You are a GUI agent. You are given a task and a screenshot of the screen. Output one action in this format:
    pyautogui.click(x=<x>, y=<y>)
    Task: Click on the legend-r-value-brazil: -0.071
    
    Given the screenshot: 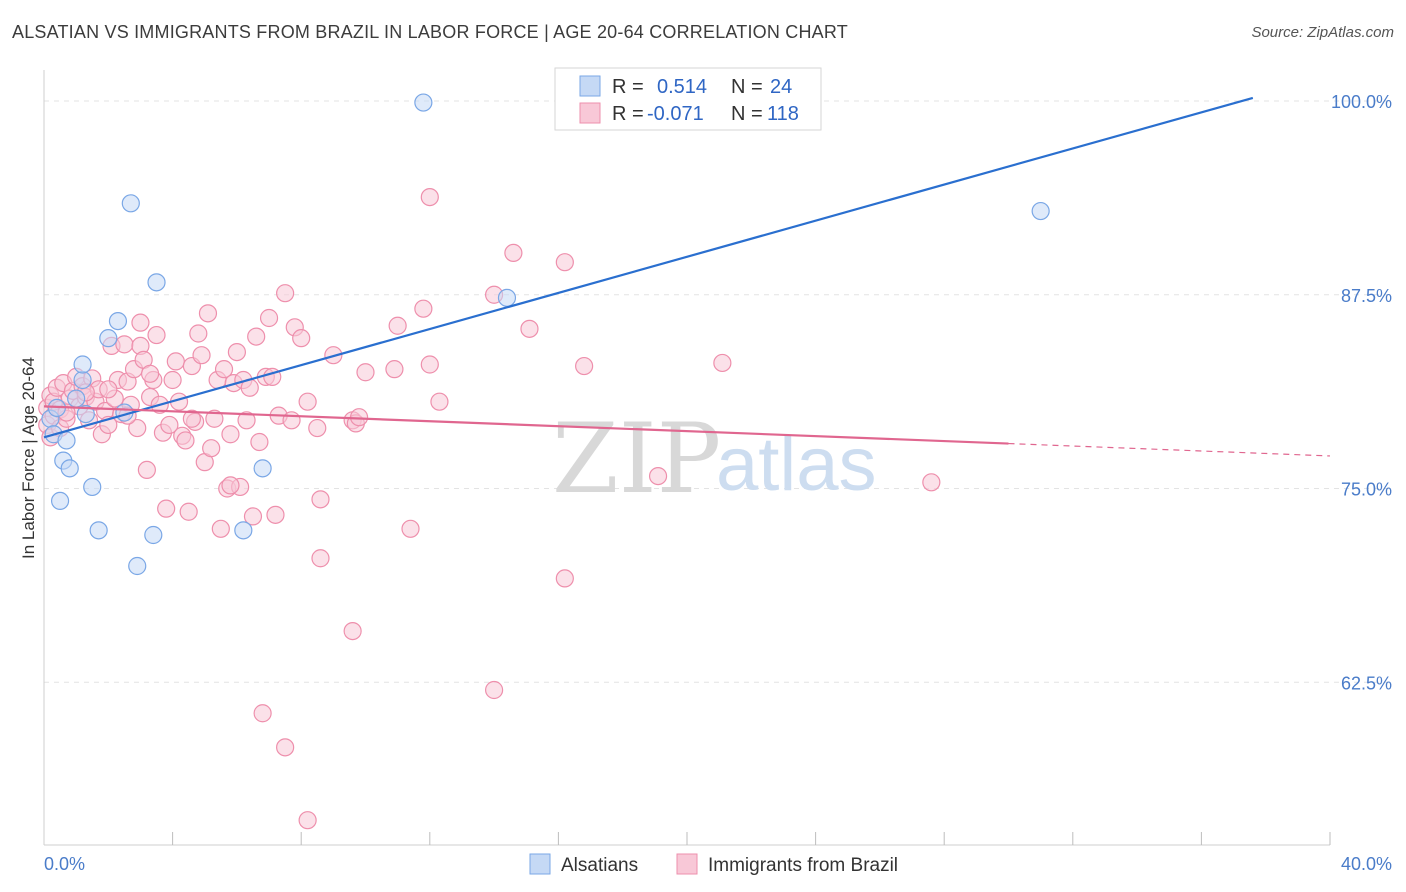 What is the action you would take?
    pyautogui.click(x=675, y=114)
    